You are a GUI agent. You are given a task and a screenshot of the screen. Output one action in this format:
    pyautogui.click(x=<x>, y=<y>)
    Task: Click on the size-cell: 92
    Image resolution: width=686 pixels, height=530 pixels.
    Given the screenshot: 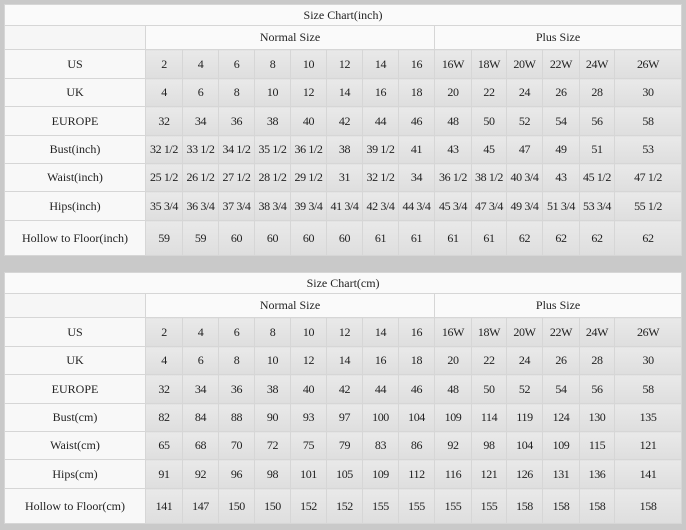 What is the action you would take?
    pyautogui.click(x=453, y=445)
    